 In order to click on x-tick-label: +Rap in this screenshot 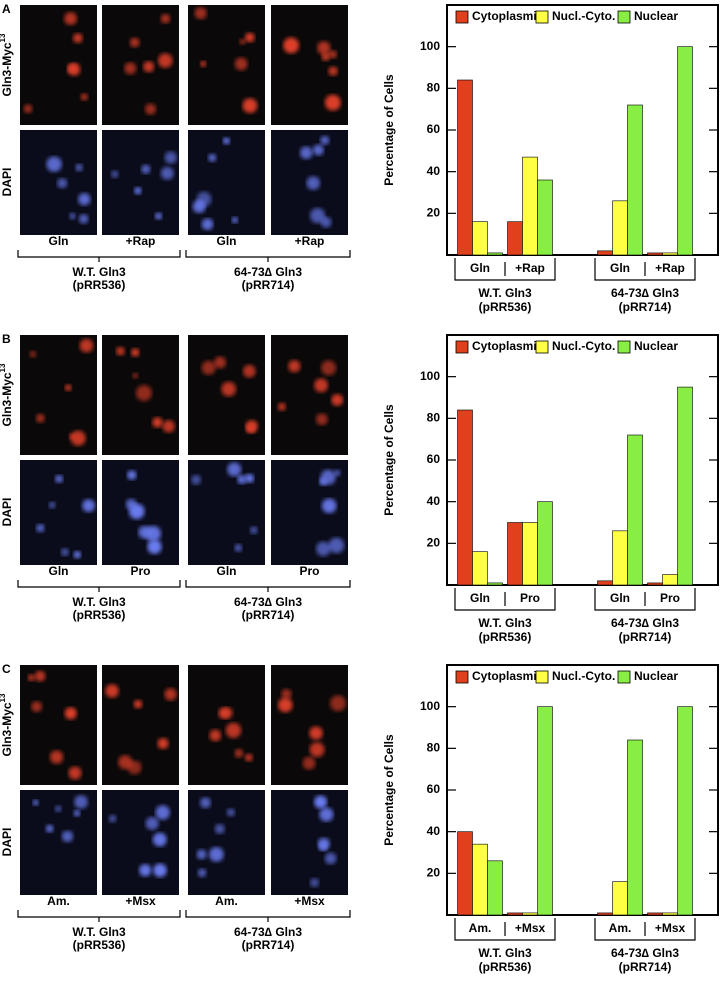, I will do `click(670, 268)`.